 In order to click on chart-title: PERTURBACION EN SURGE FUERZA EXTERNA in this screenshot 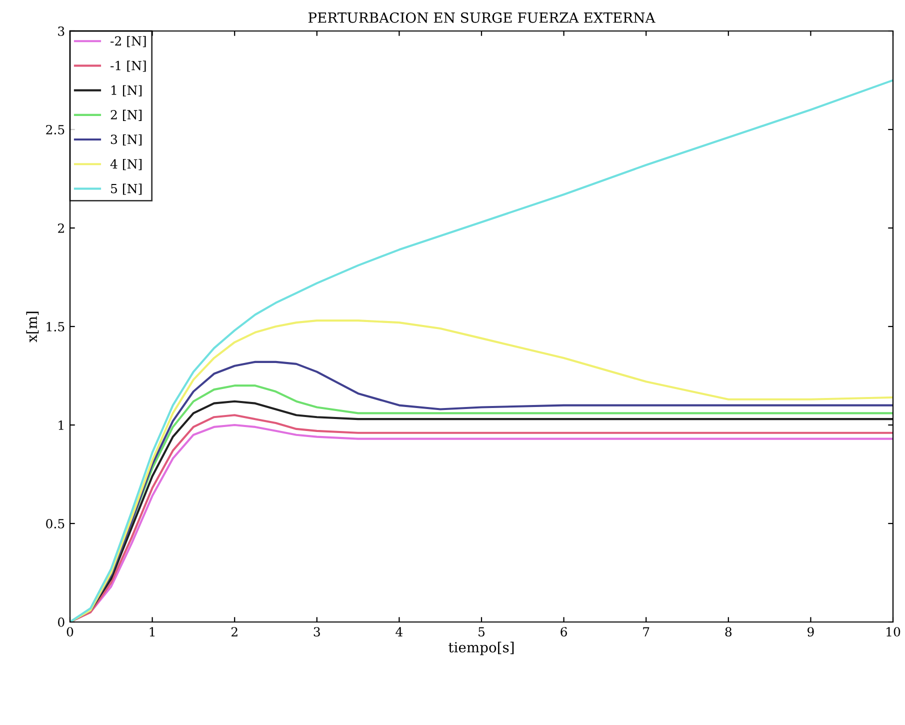, I will do `click(482, 17)`.